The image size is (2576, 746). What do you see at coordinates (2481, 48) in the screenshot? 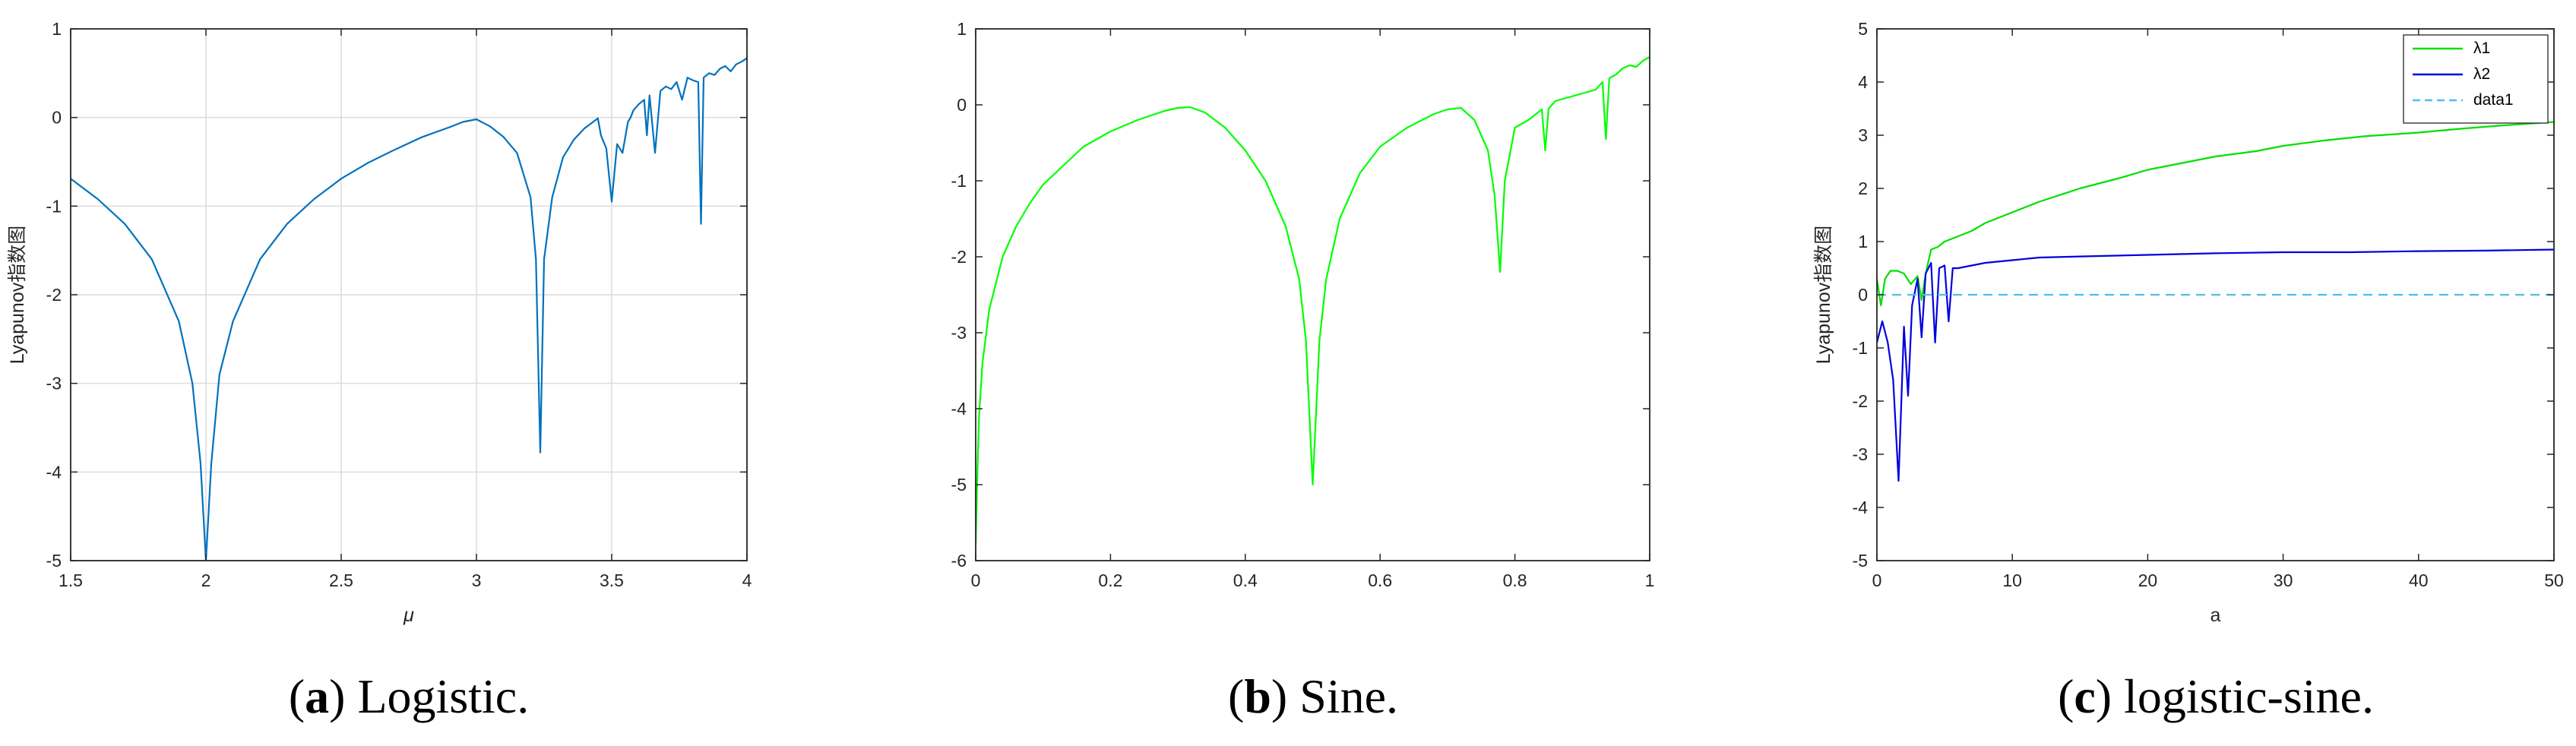
I see `legend-entry-label: λ1` at bounding box center [2481, 48].